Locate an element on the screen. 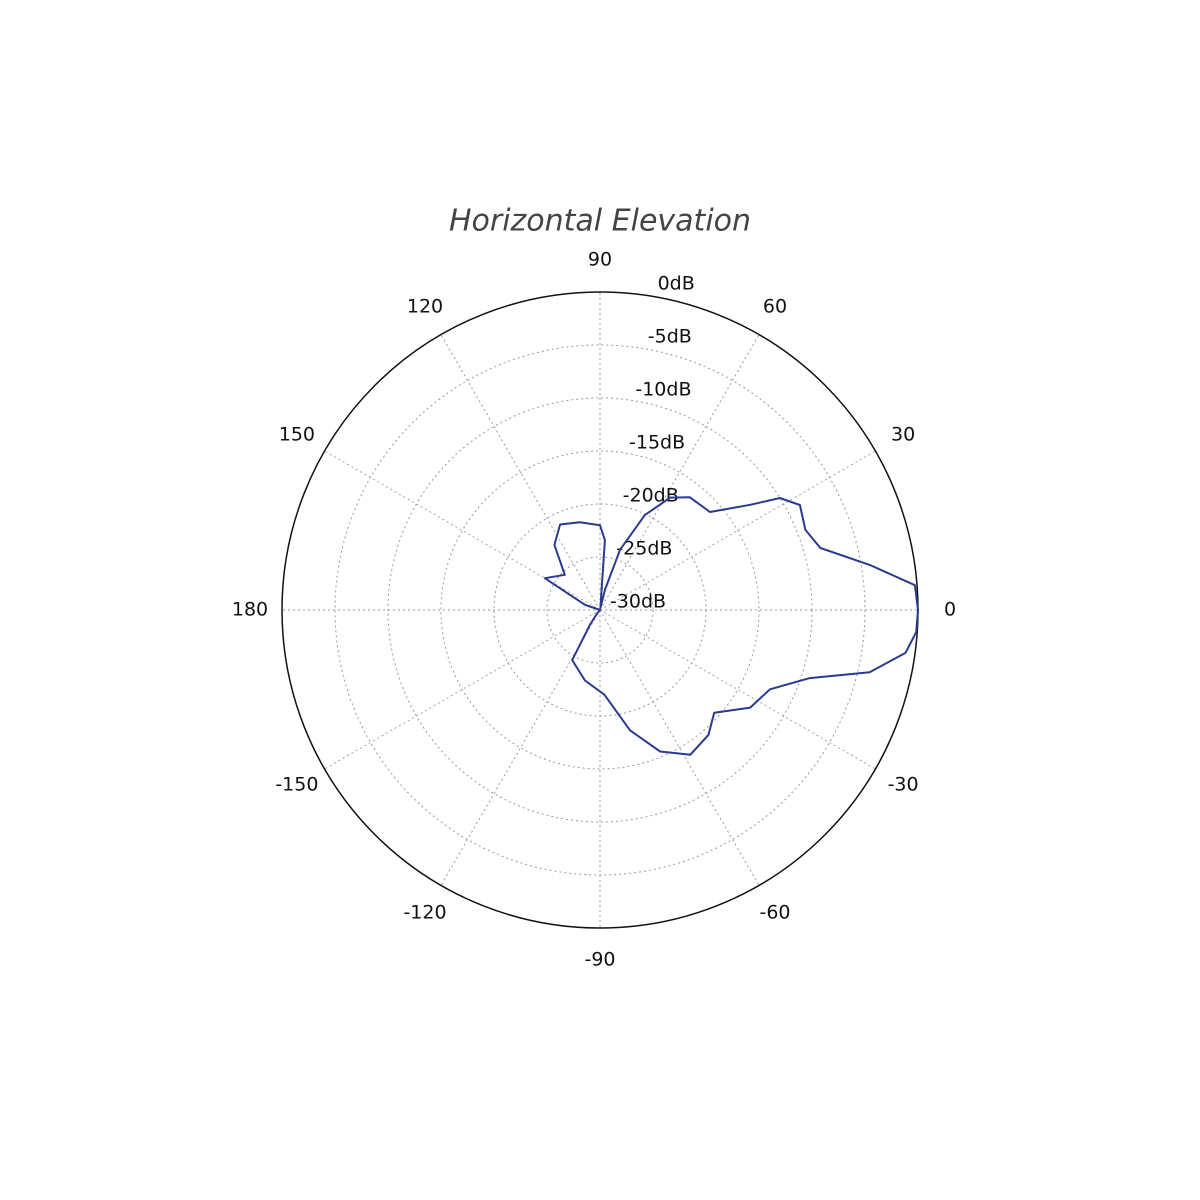 The height and width of the screenshot is (1200, 1200). grid-ring is located at coordinates (600, 610).